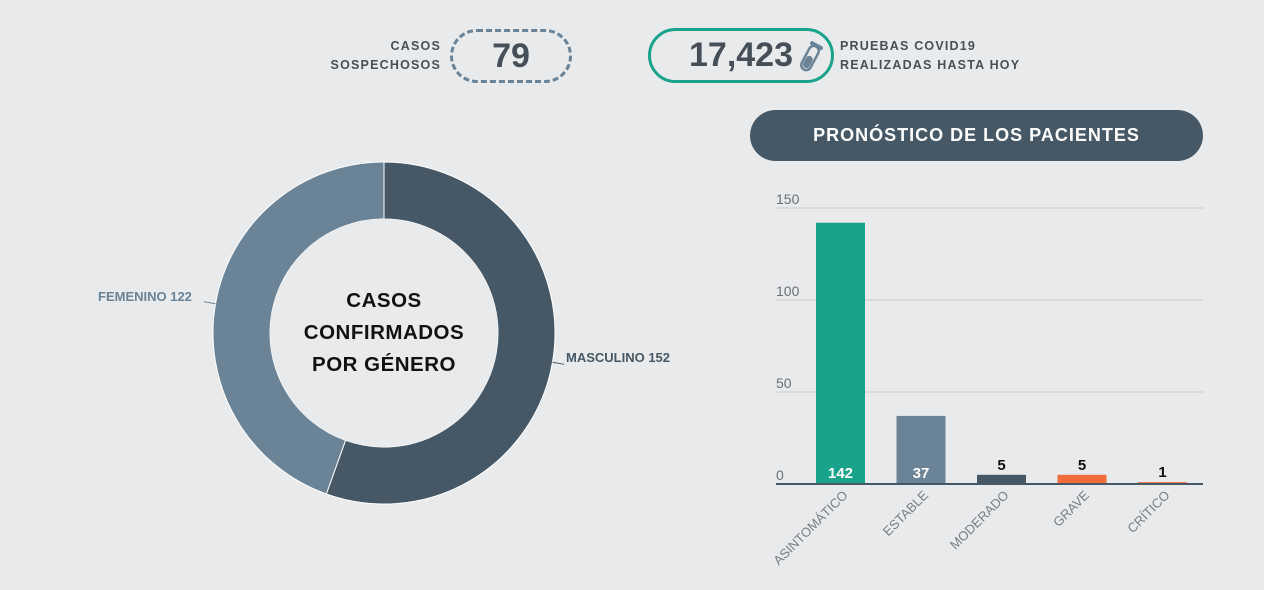  What do you see at coordinates (784, 383) in the screenshot?
I see `y-tick-label: 50` at bounding box center [784, 383].